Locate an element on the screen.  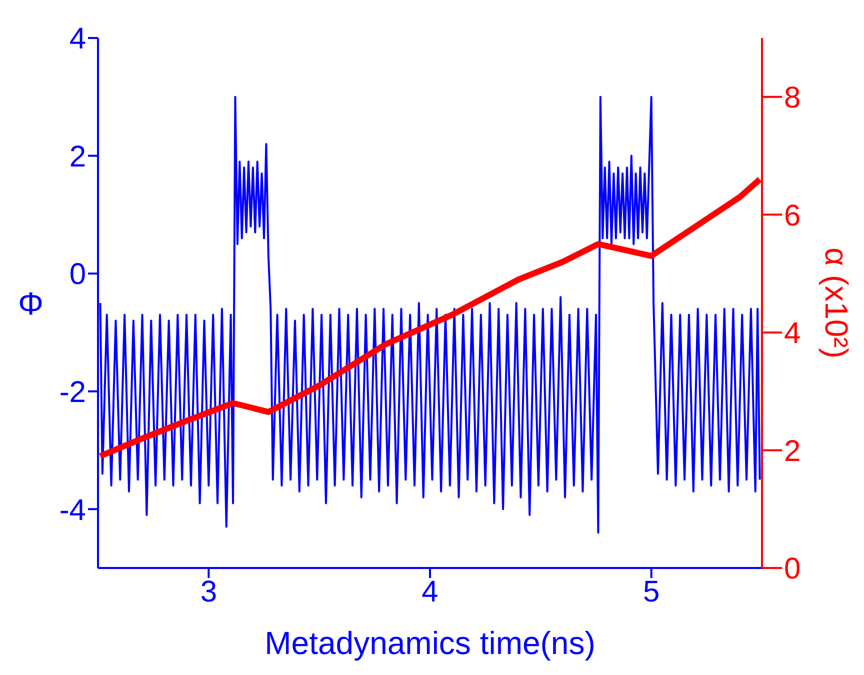
y-tick-label: 4 is located at coordinates (77, 39).